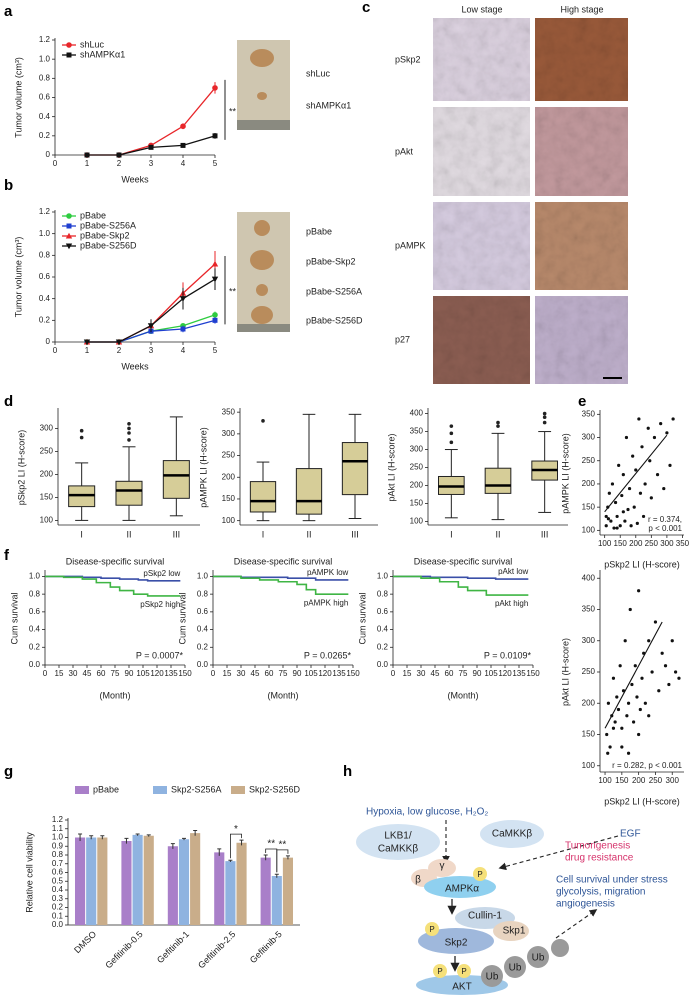 The height and width of the screenshot is (996, 694). Describe the element at coordinates (639, 780) in the screenshot. I see `x-tick-label: 200` at that location.